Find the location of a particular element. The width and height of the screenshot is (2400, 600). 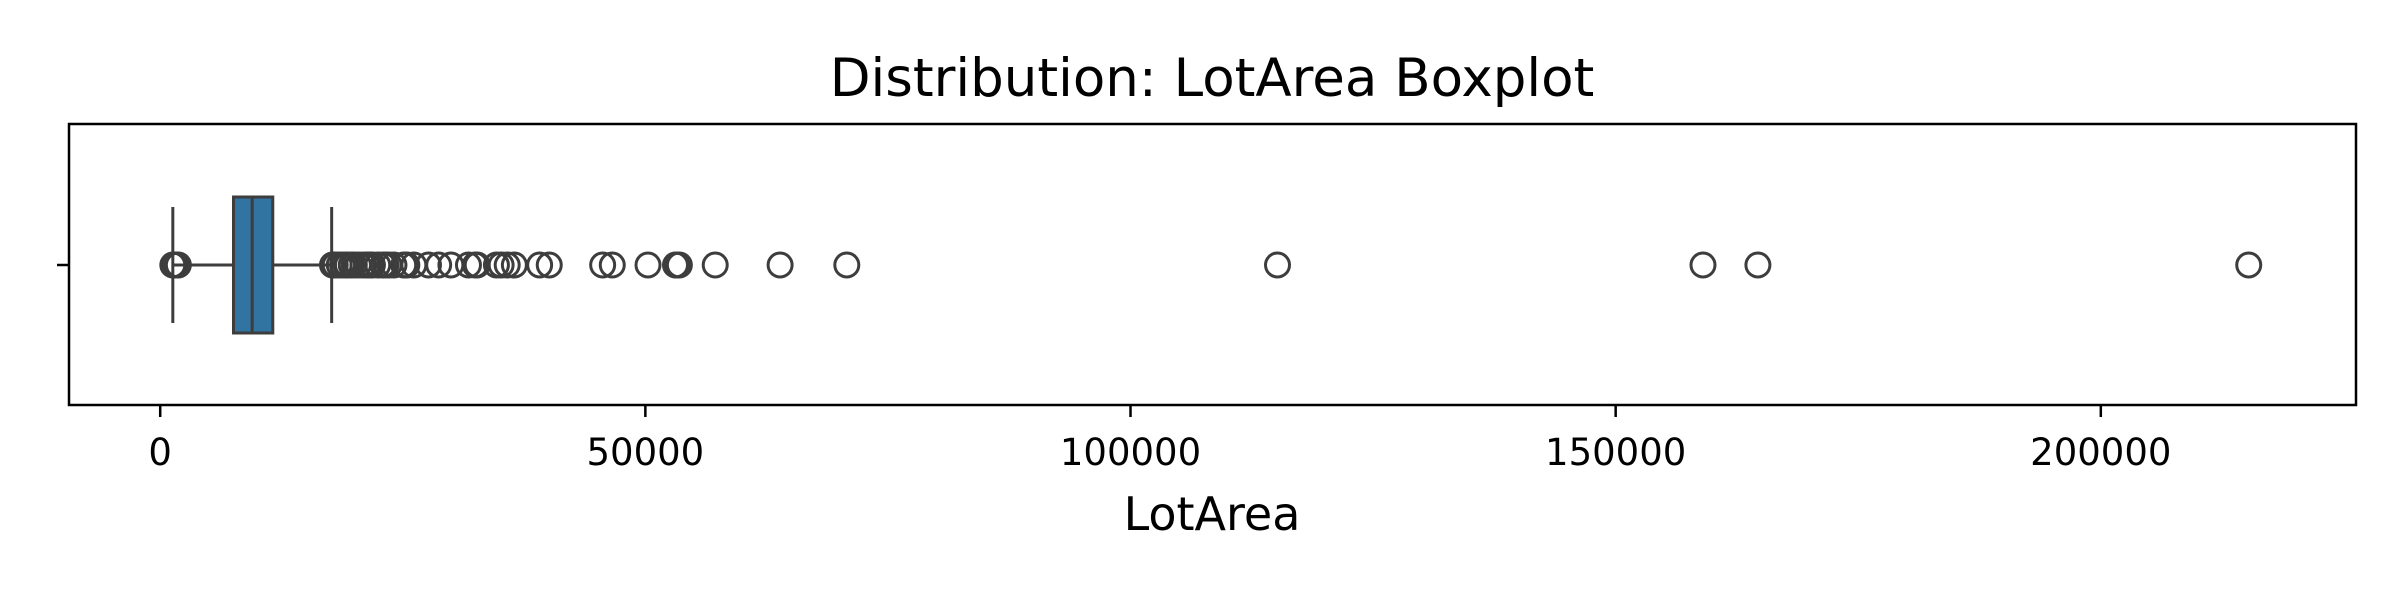

x-axis-ticks: 0 50000 100000 150000 200000 is located at coordinates (1159, 439).